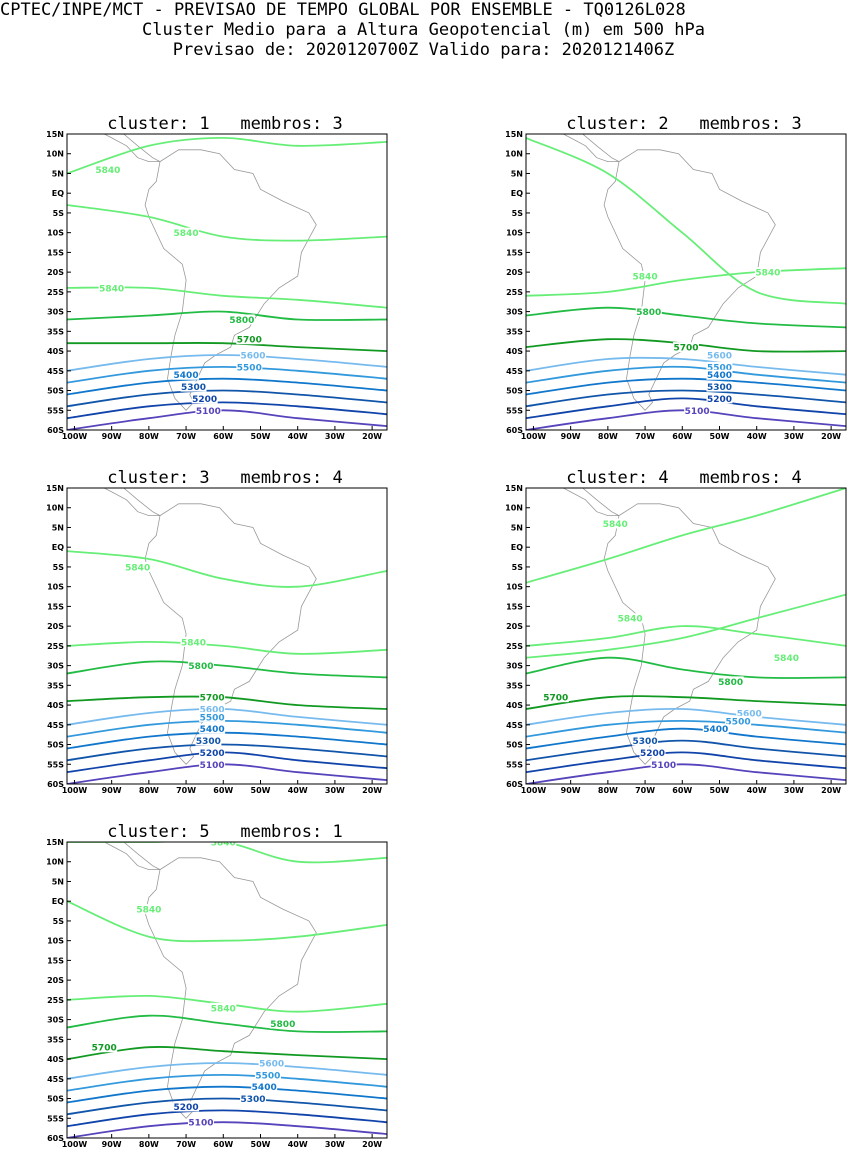 The image size is (847, 1162). Describe the element at coordinates (212, 718) in the screenshot. I see `contour-label-5500: 5500` at that location.